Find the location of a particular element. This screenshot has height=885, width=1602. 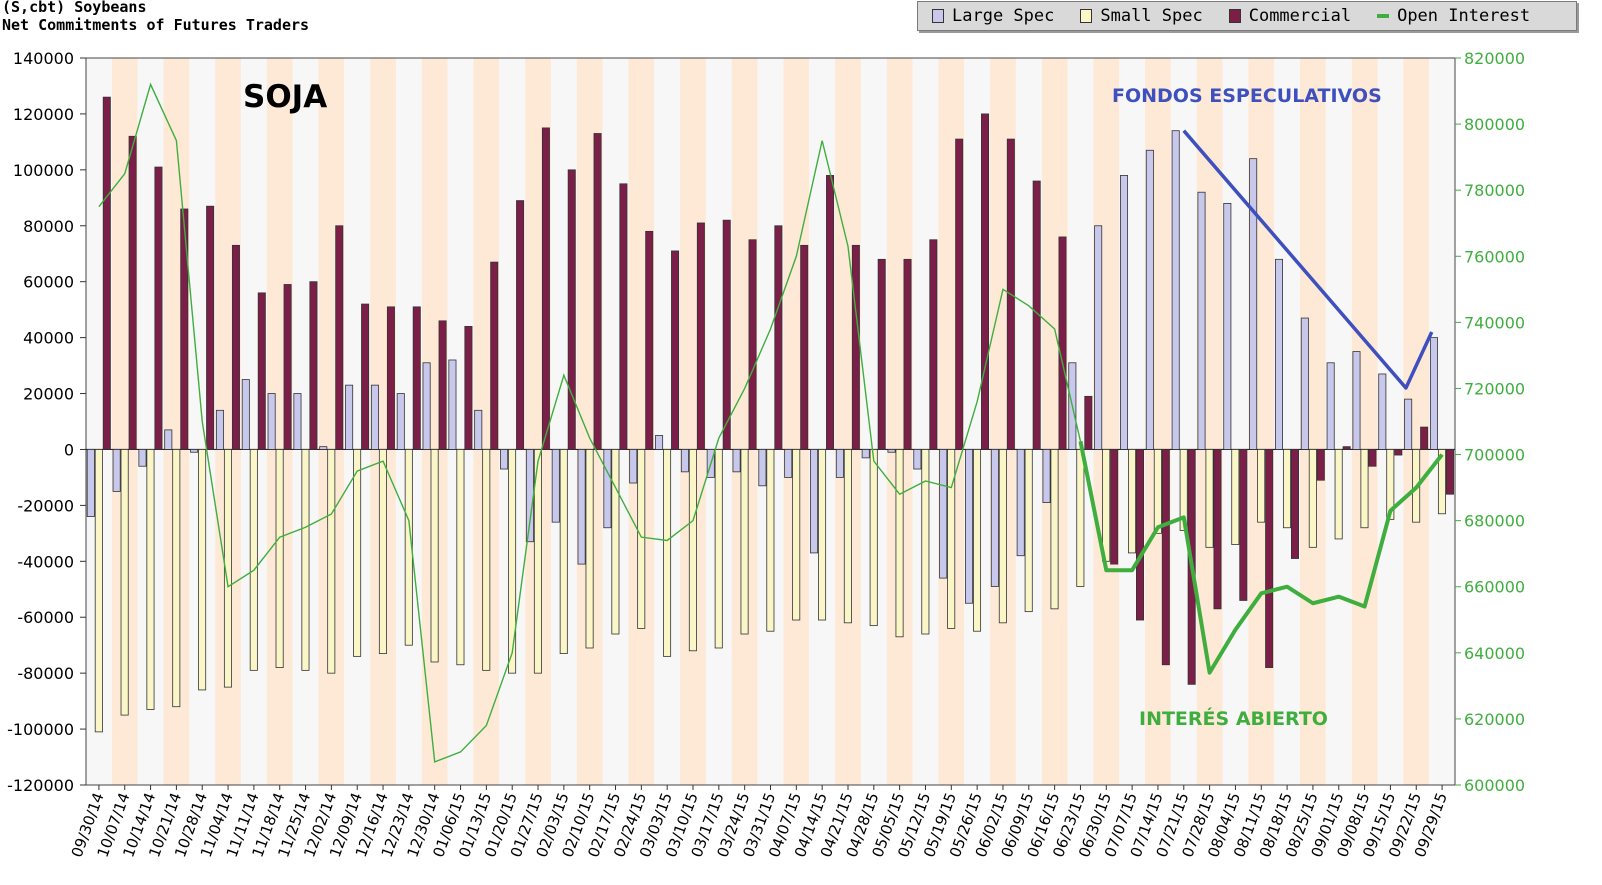

y-left-tick-label: -120000 is located at coordinates (40, 785).